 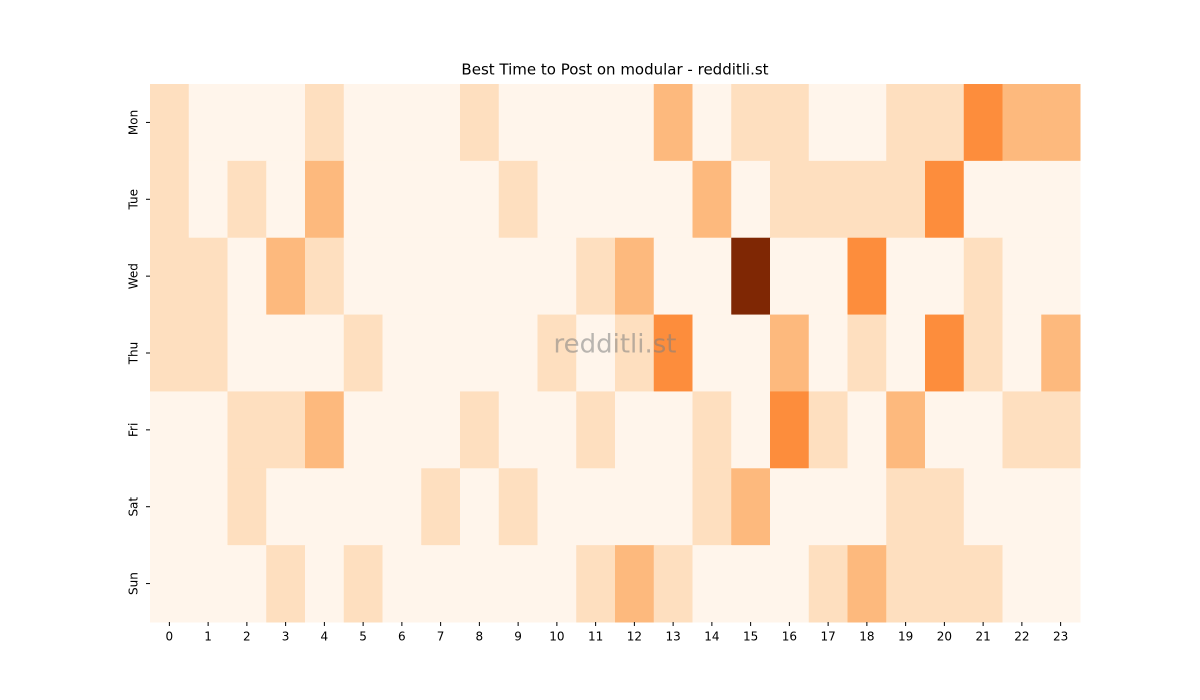 I want to click on x-tick-label: 7, so click(x=441, y=637).